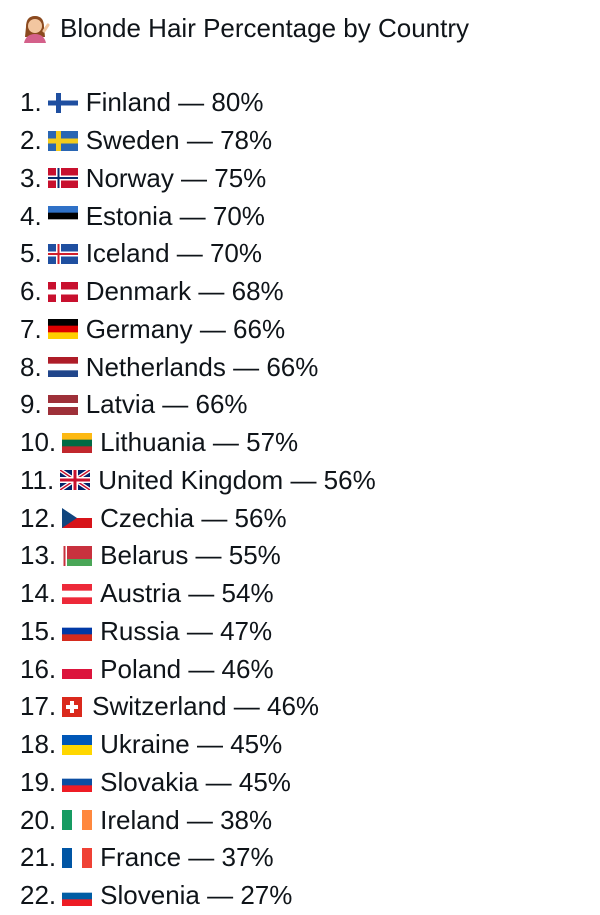  What do you see at coordinates (31, 404) in the screenshot?
I see `rank: 9.` at bounding box center [31, 404].